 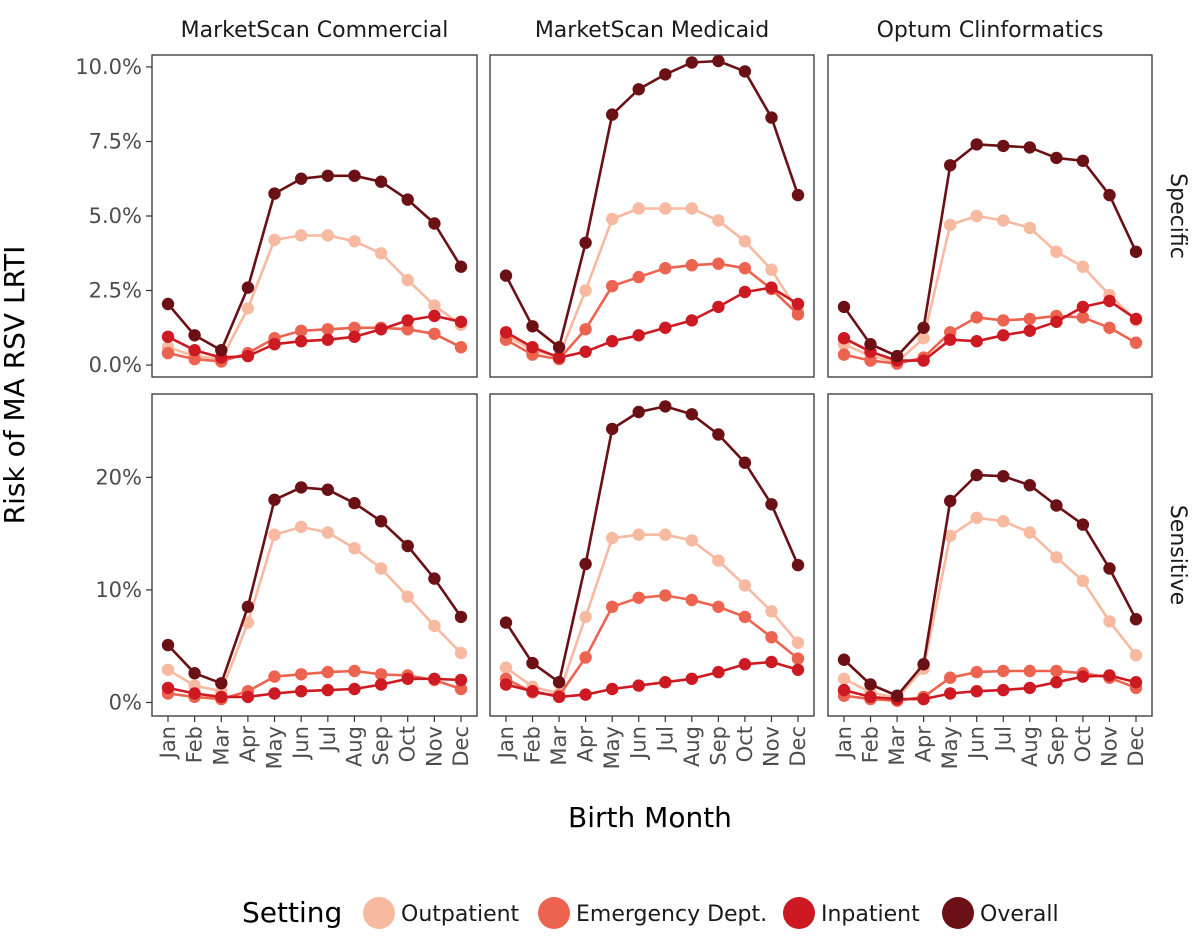 What do you see at coordinates (194, 335) in the screenshot?
I see `point-overall-feb` at bounding box center [194, 335].